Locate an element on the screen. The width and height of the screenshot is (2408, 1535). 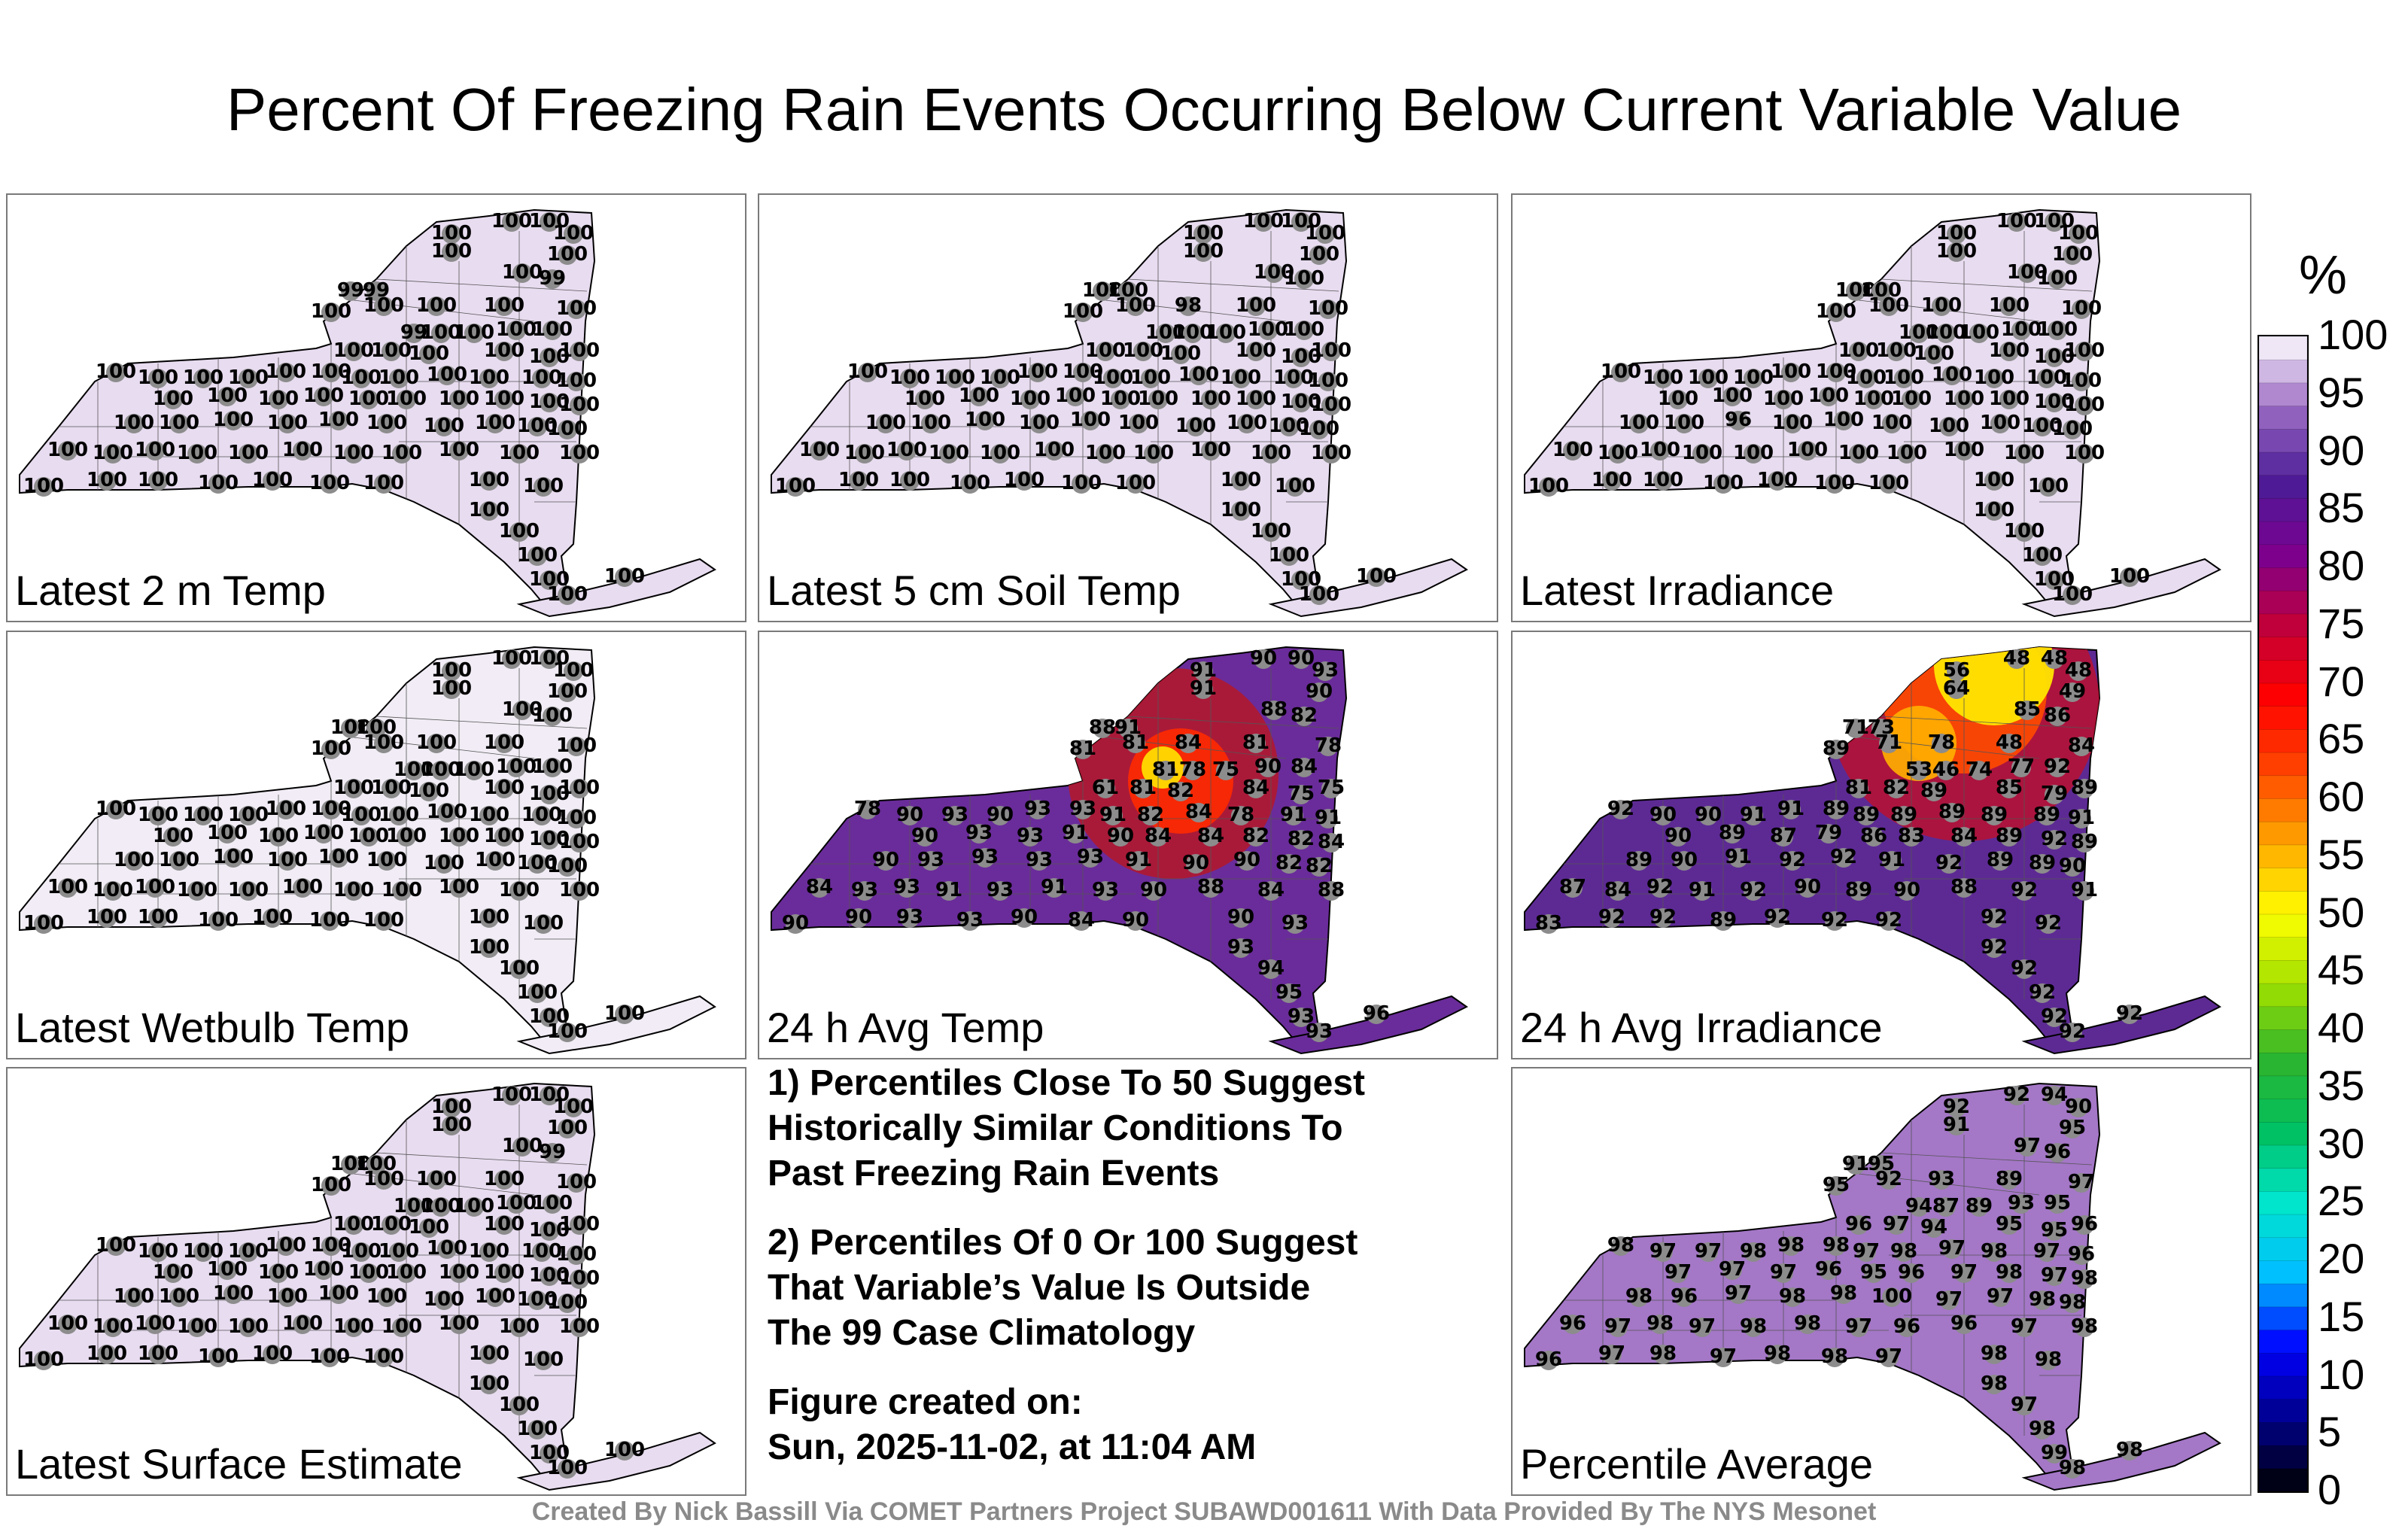
county-border is located at coordinates (1233, 722).